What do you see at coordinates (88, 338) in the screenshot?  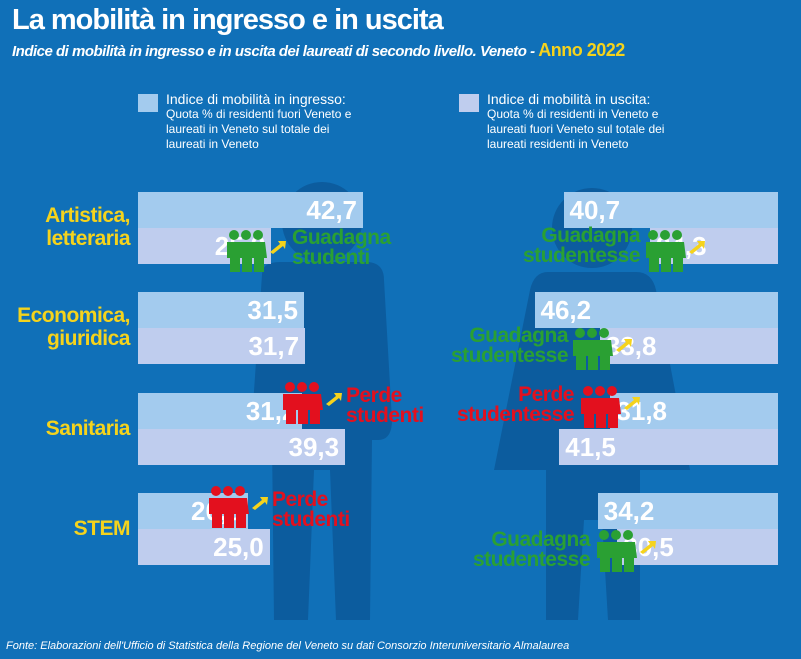 I see `category-label-line: giuridica` at bounding box center [88, 338].